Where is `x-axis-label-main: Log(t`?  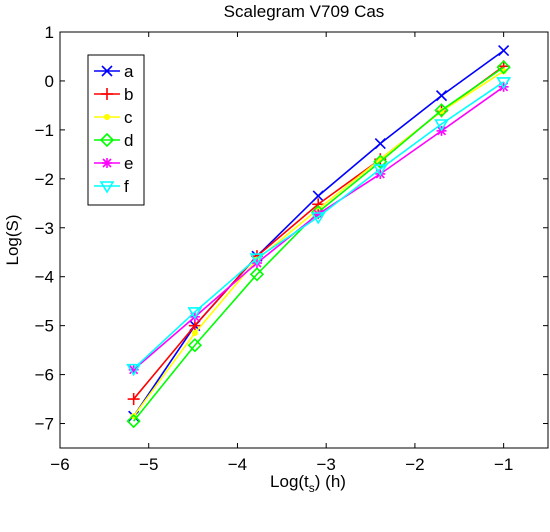 x-axis-label-main: Log(t is located at coordinates (289, 481).